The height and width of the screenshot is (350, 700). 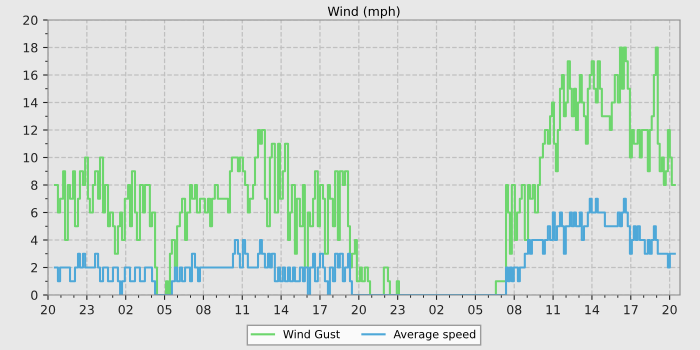 I want to click on y-tick-label: 10, so click(x=31, y=157).